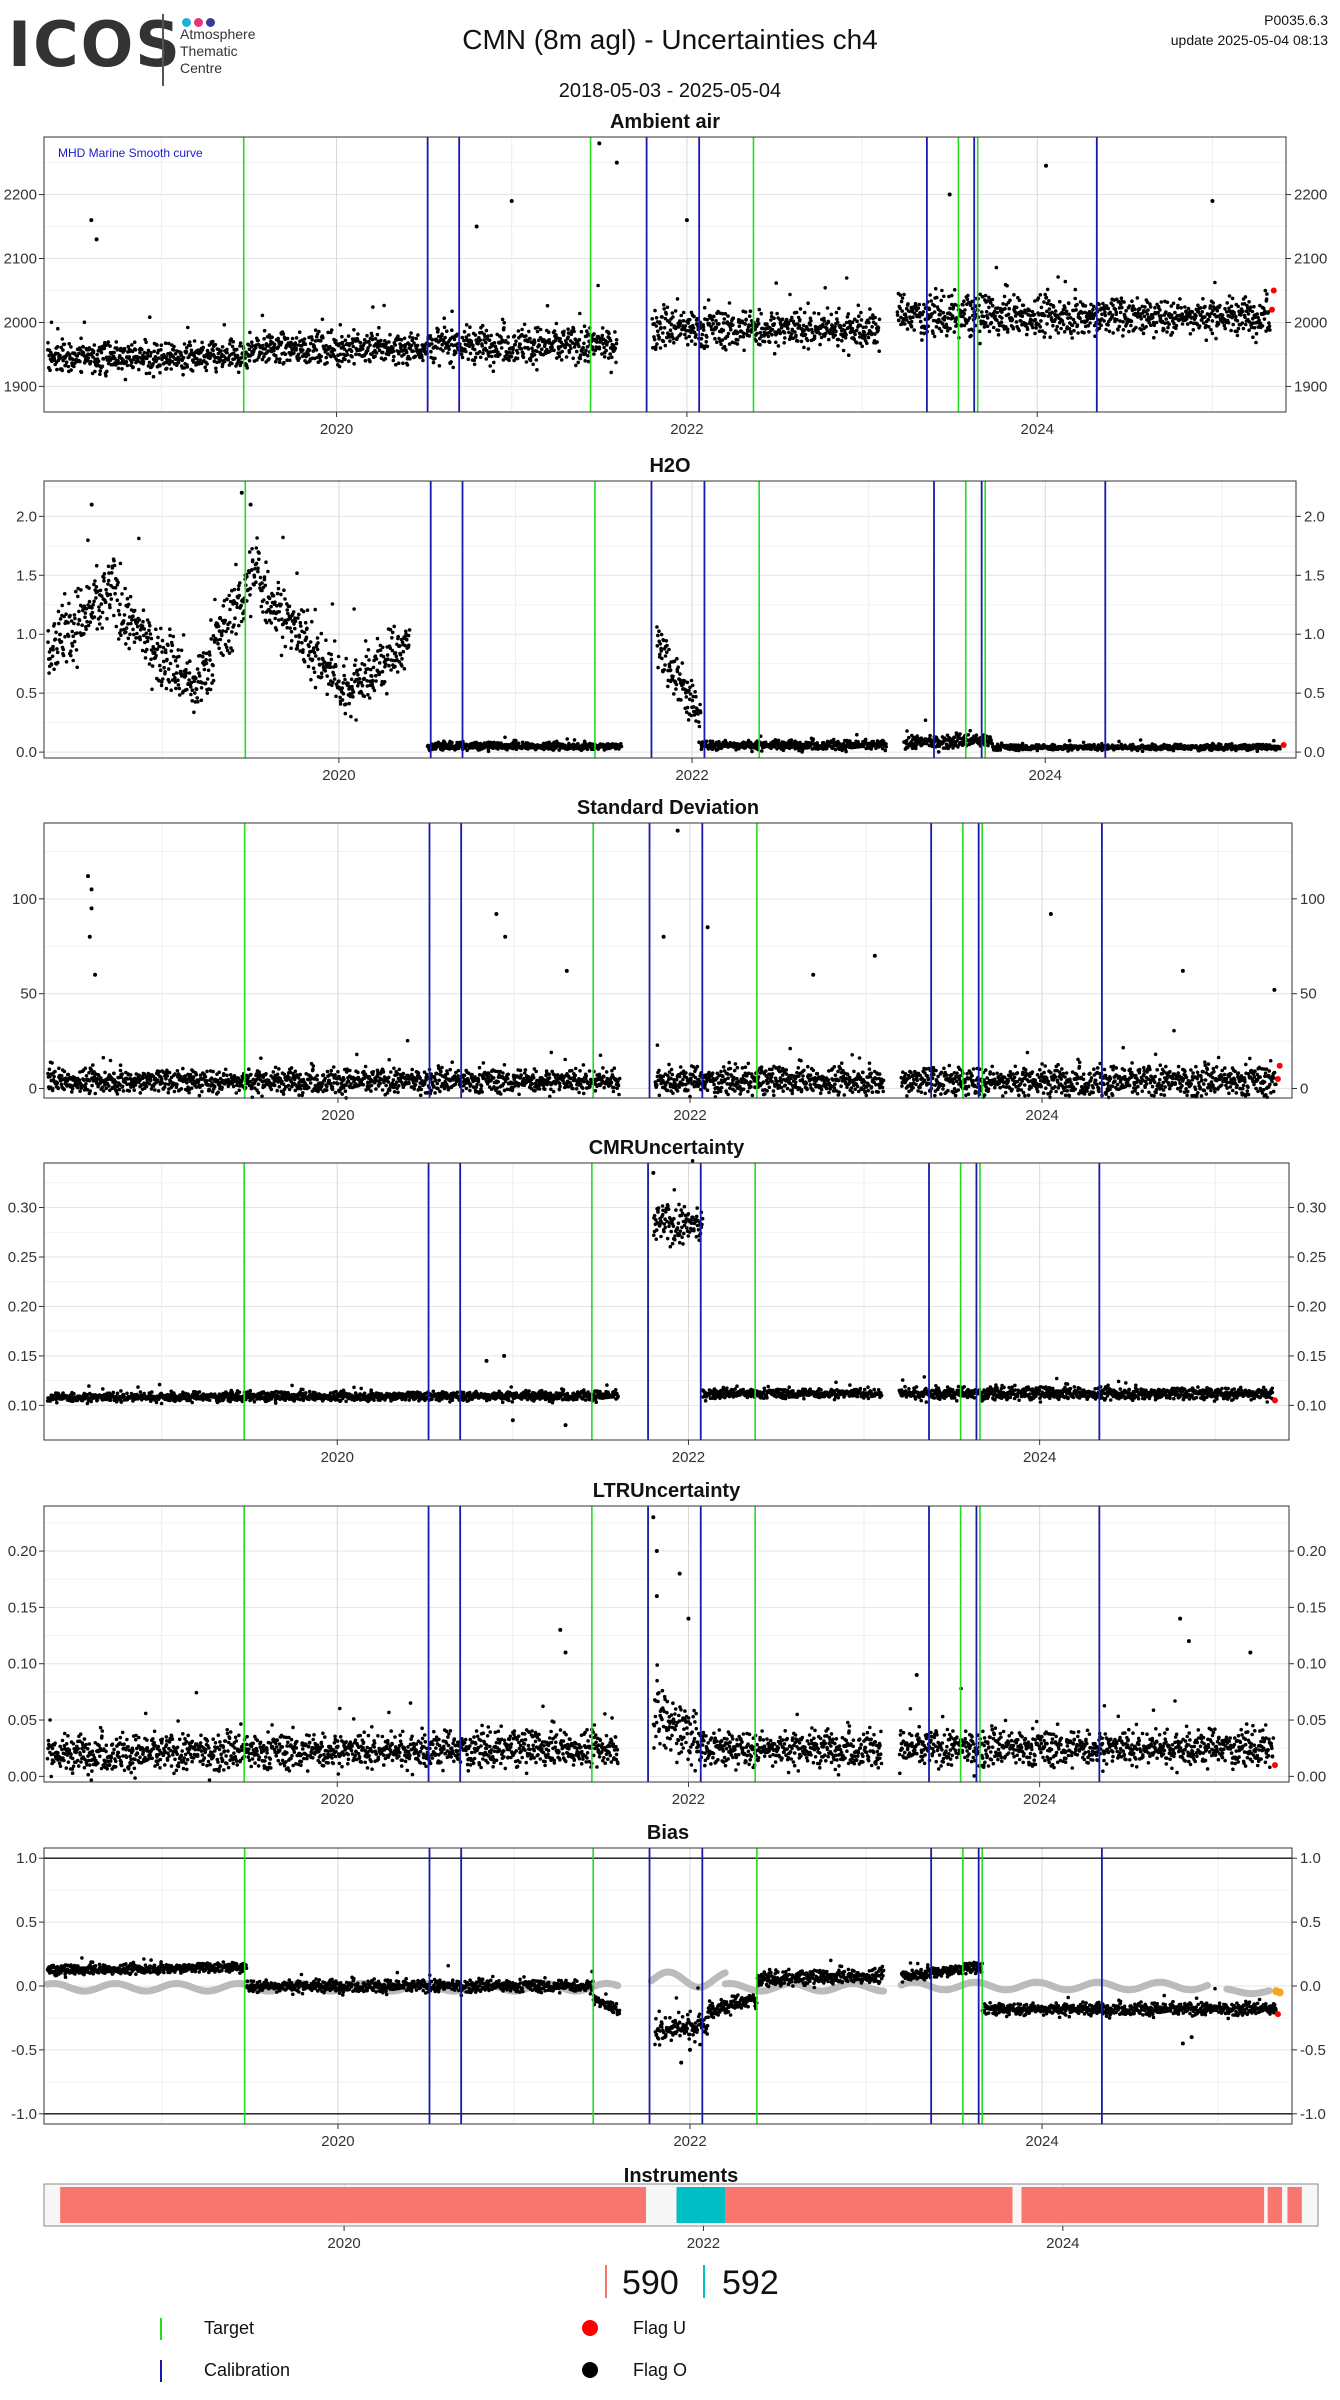 The width and height of the screenshot is (1340, 2400). What do you see at coordinates (1271, 309) in the screenshot?
I see `flag-u-point` at bounding box center [1271, 309].